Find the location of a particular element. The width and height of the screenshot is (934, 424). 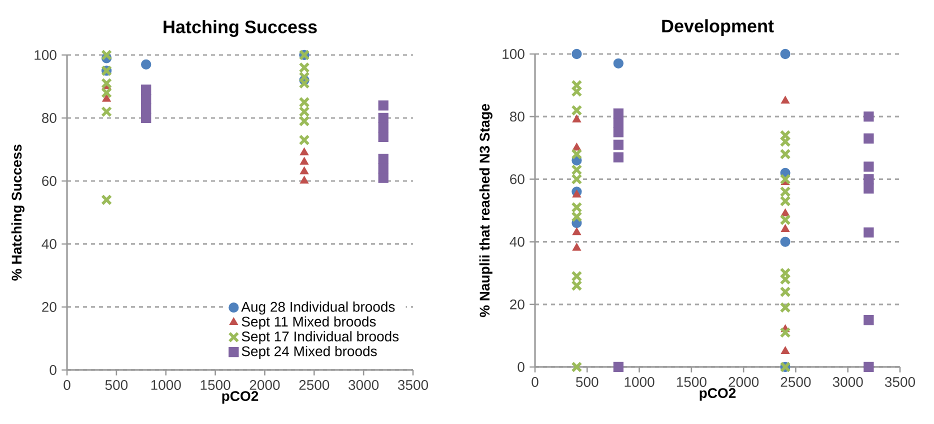

y-axis-title: % Hatching Success is located at coordinates (17, 212).